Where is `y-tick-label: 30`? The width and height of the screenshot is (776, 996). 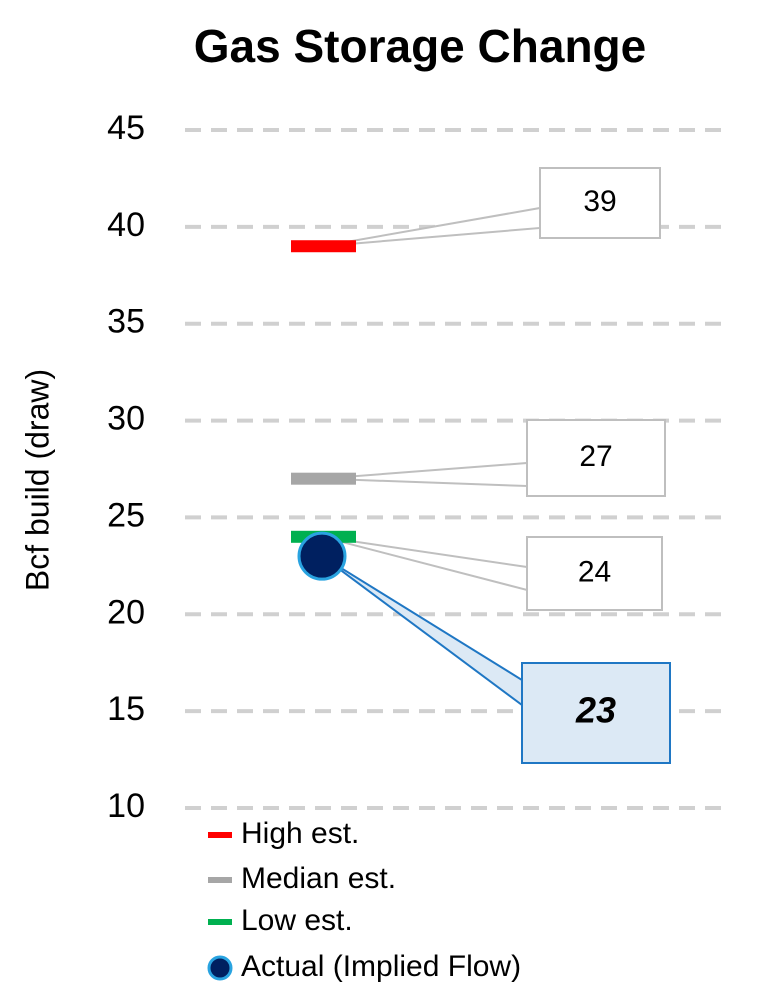 y-tick-label: 30 is located at coordinates (126, 419).